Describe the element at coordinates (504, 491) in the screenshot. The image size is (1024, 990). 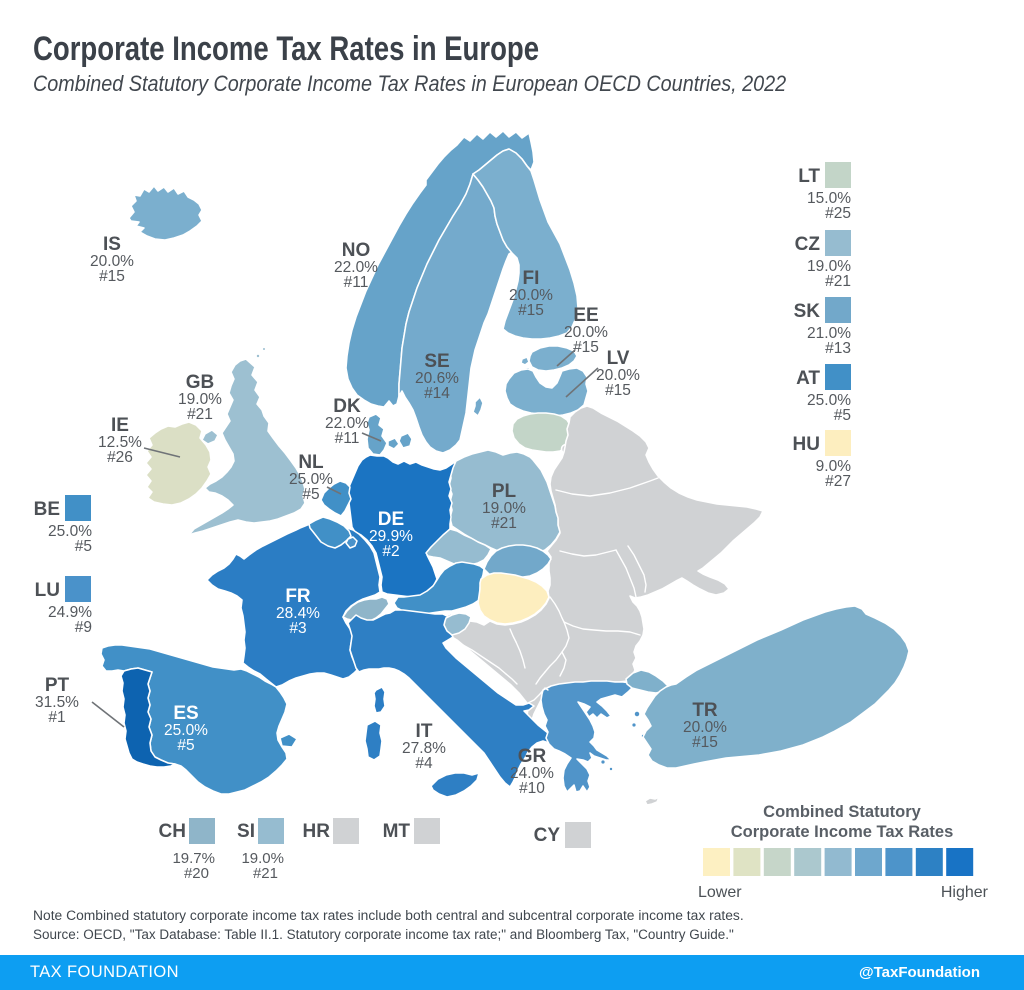
I see `svg-text: PL` at that location.